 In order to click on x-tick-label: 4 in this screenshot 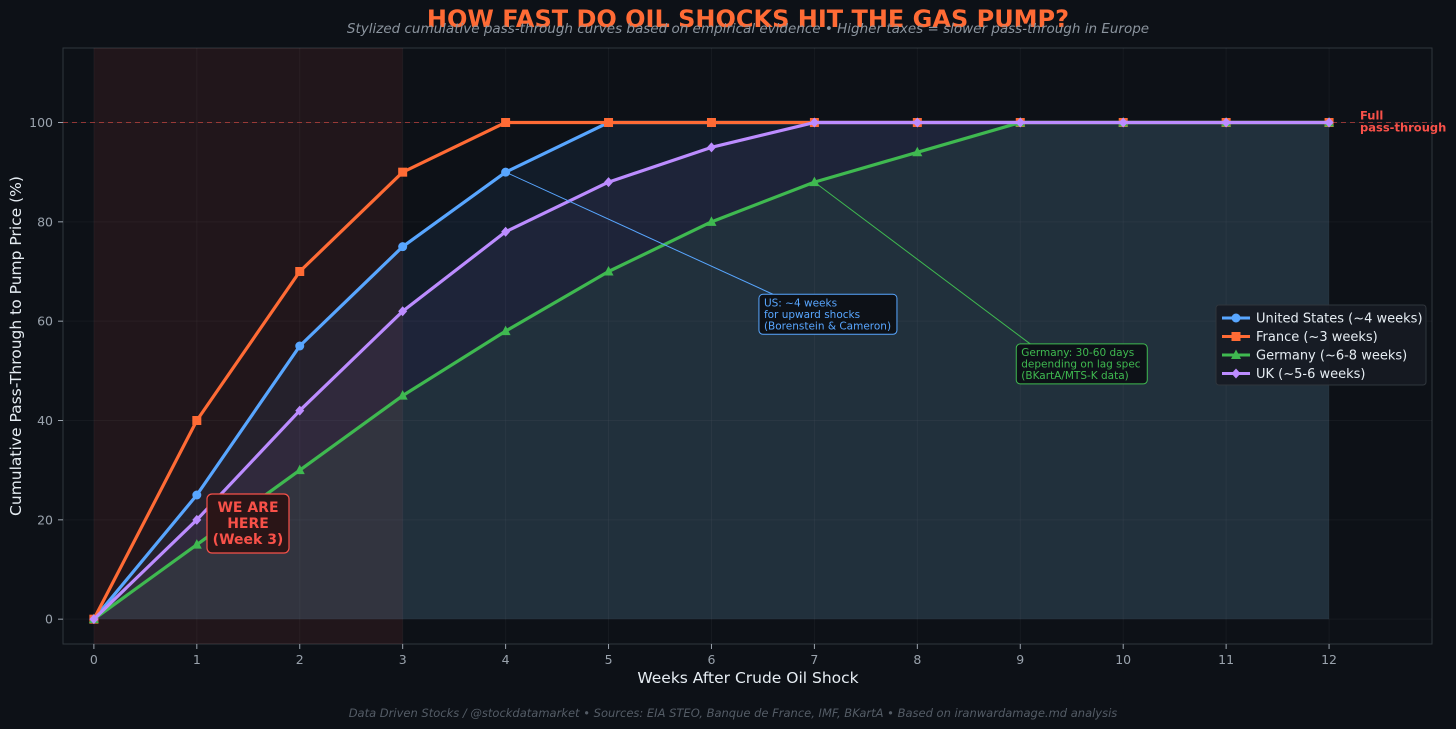, I will do `click(506, 659)`.